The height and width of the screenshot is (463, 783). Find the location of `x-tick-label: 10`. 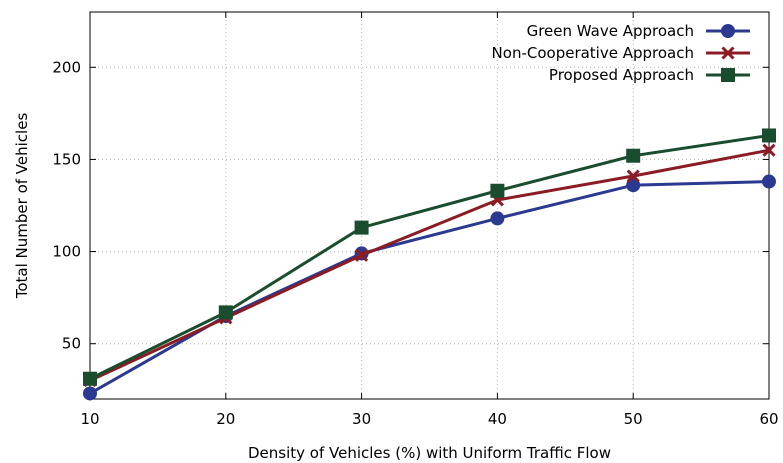

x-tick-label: 10 is located at coordinates (89, 419).